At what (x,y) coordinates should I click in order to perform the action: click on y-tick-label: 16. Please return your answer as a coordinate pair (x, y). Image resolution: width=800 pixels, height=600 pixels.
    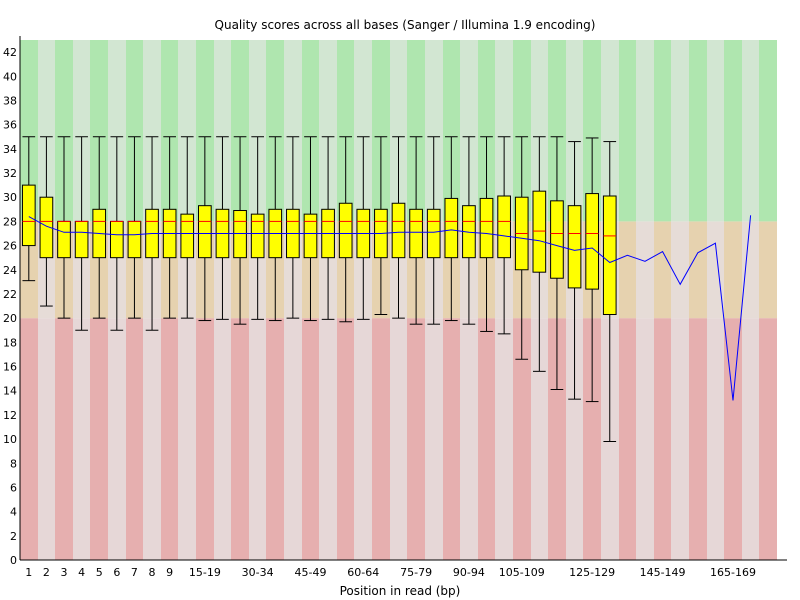
    Looking at the image, I should click on (10, 367).